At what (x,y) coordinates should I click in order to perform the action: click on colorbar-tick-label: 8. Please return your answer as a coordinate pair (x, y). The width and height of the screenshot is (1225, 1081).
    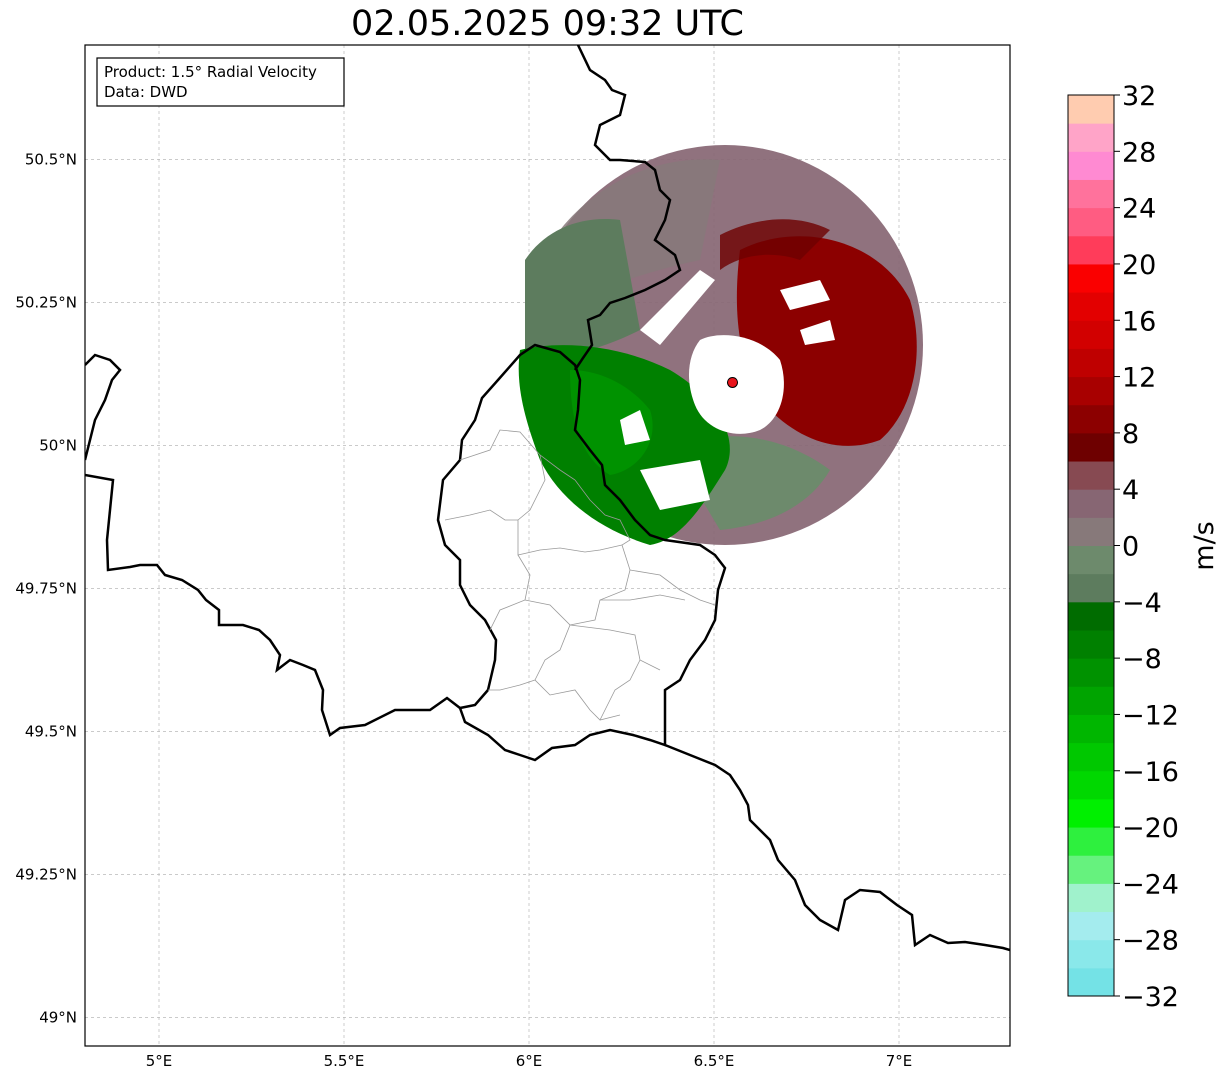
    Looking at the image, I should click on (1130, 434).